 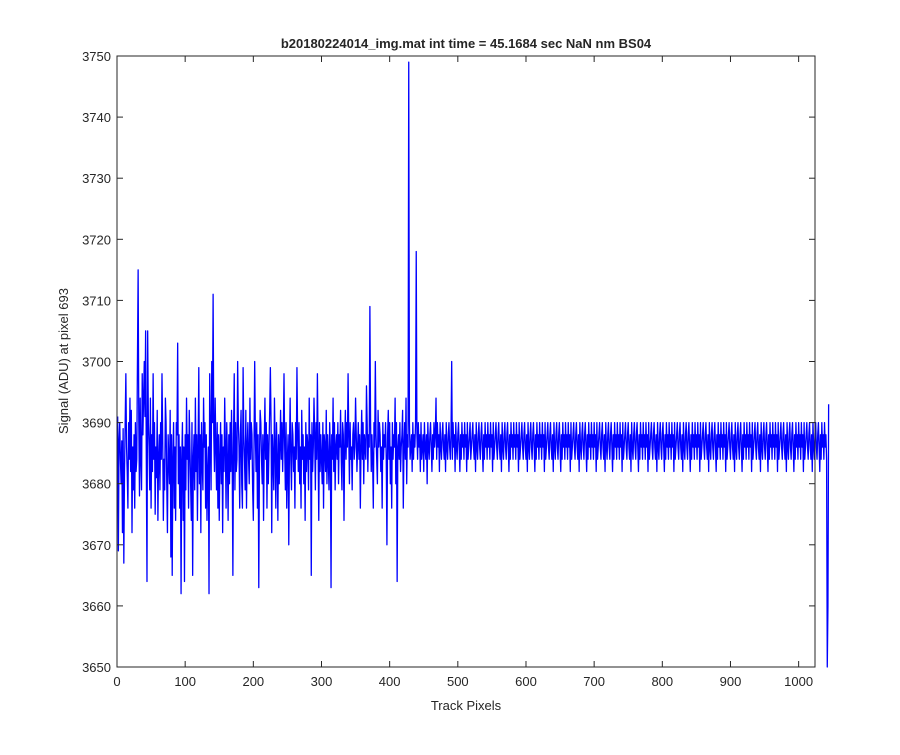 I want to click on y-axis-label: Signal (ADU) at pixel 693, so click(x=63, y=361).